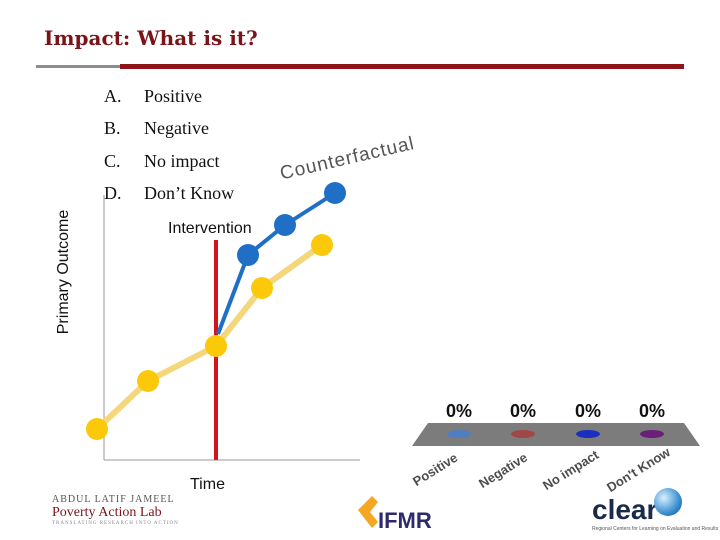 Image resolution: width=720 pixels, height=540 pixels. I want to click on actual-outcome-line, so click(276, 263).